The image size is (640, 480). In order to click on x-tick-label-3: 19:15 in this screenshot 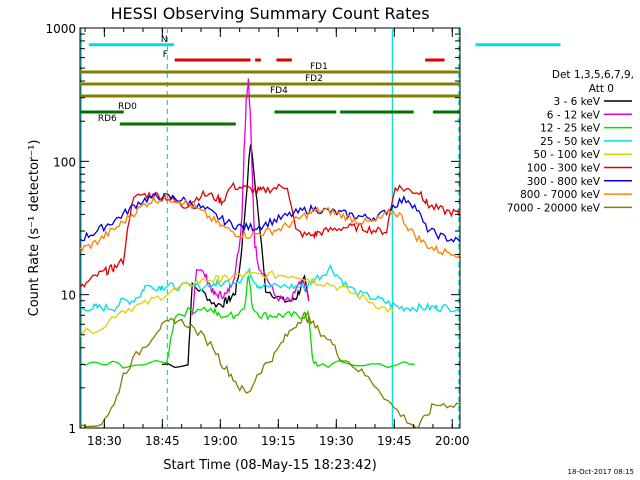, I will do `click(278, 441)`.